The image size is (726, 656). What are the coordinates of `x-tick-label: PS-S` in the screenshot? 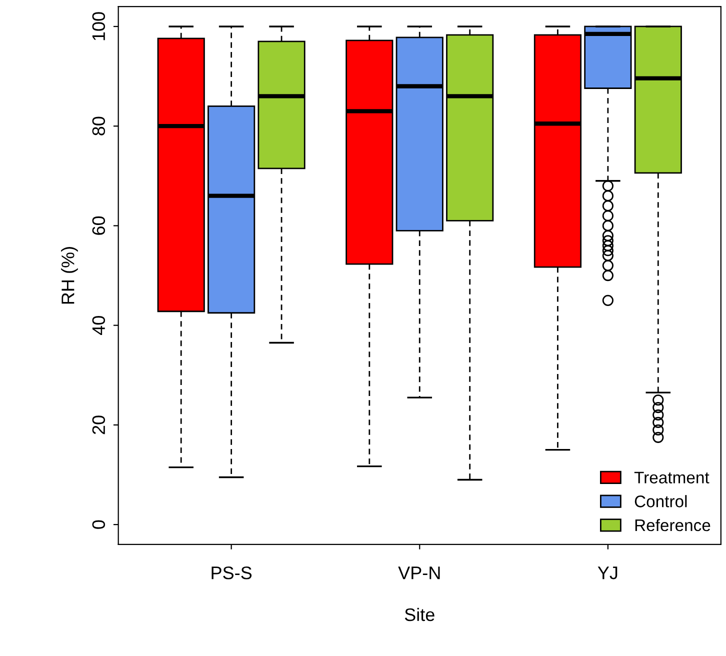 It's located at (232, 573).